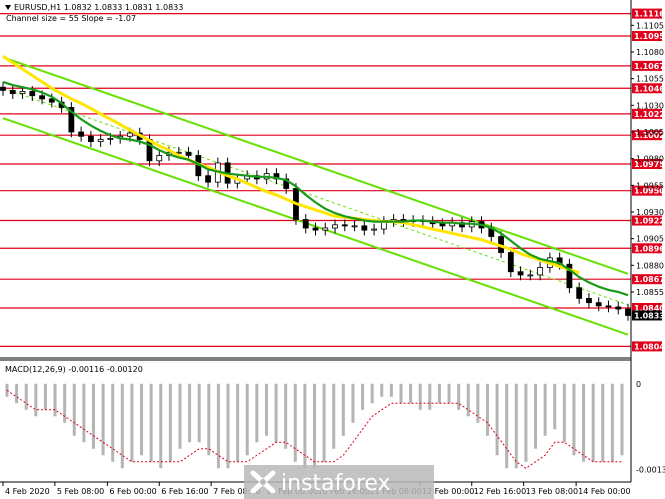  What do you see at coordinates (647, 279) in the screenshot?
I see `level-label-bg-1.0867` at bounding box center [647, 279].